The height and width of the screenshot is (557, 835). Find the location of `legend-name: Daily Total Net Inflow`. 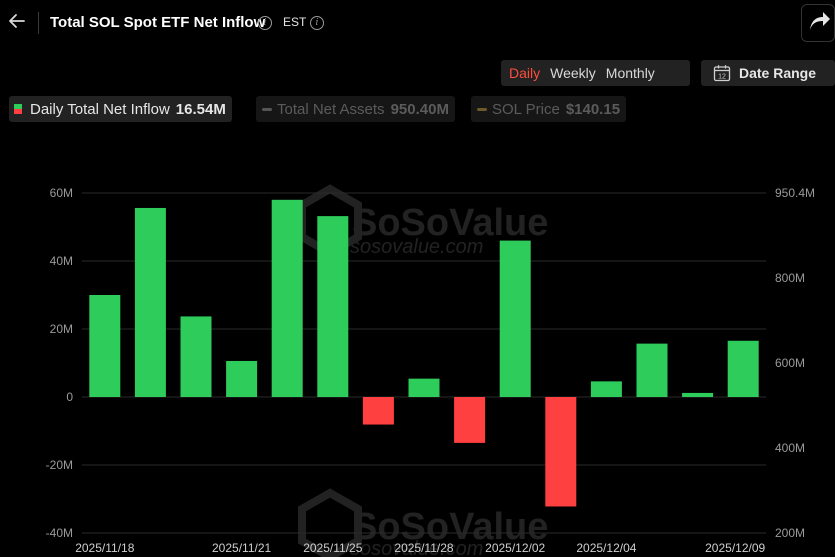

legend-name: Daily Total Net Inflow is located at coordinates (100, 109).